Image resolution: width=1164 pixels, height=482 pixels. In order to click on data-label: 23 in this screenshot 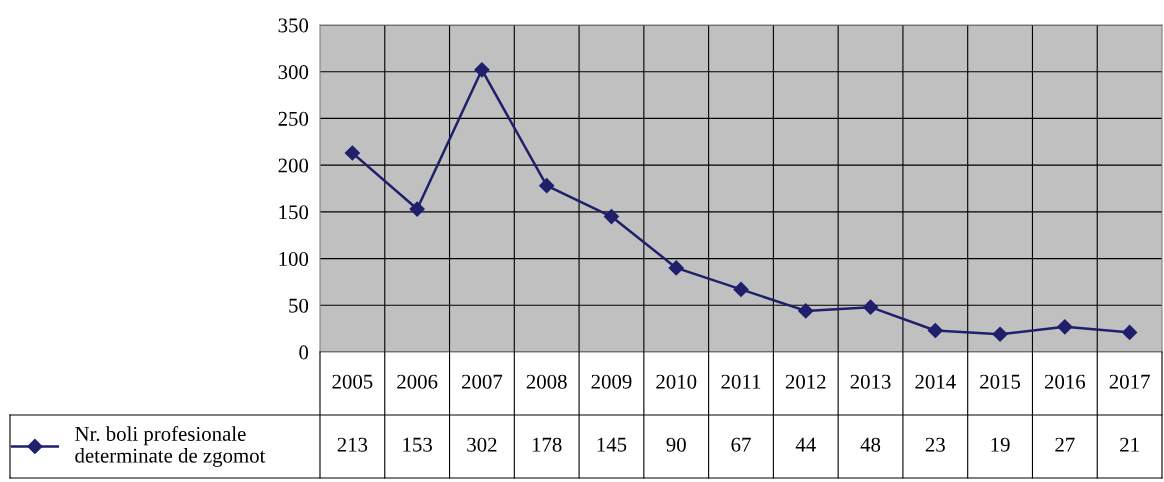, I will do `click(935, 444)`.